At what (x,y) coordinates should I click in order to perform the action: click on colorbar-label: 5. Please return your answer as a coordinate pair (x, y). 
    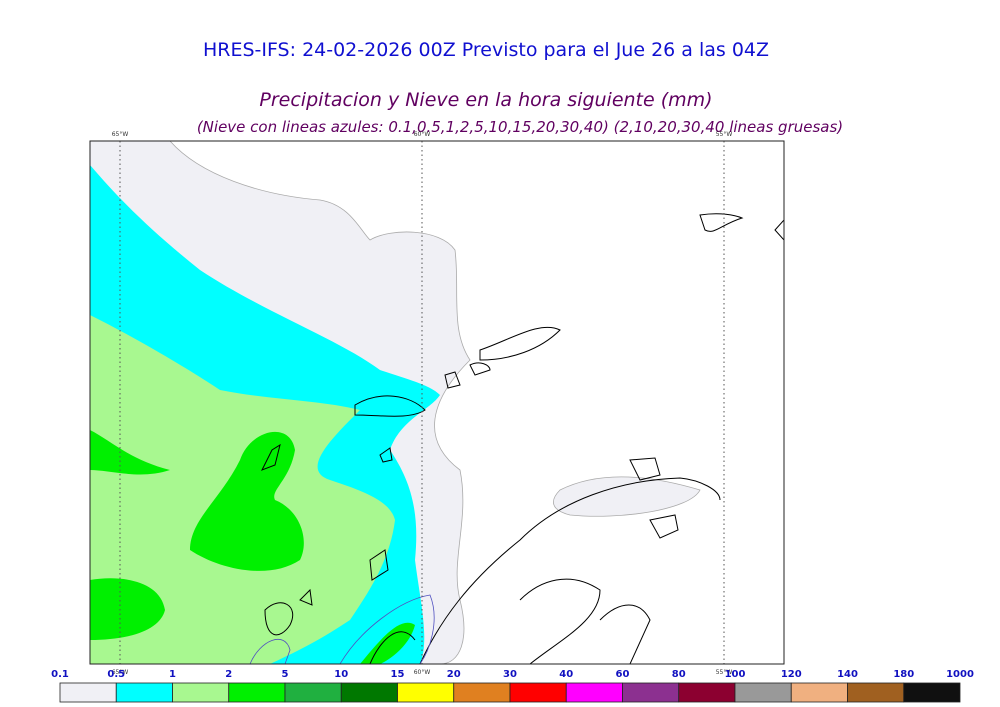
    Looking at the image, I should click on (285, 674).